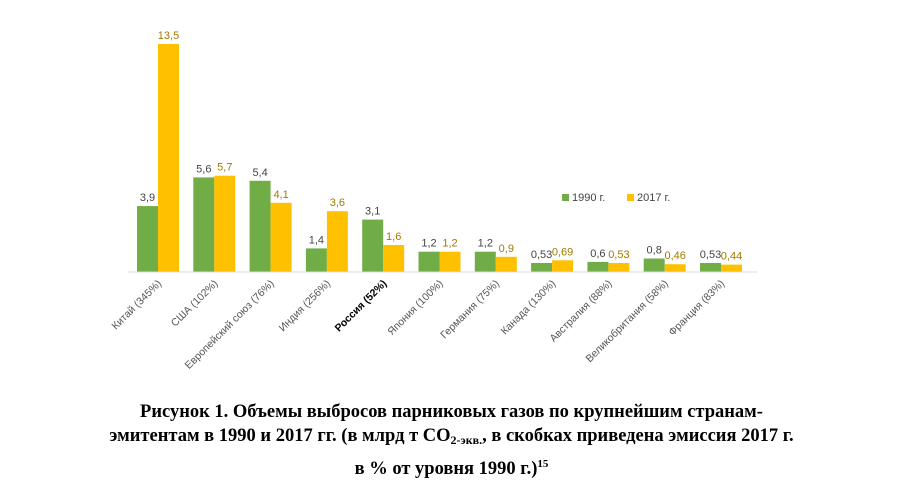  Describe the element at coordinates (506, 249) in the screenshot. I see `data-label-2017-6: 0,9` at that location.